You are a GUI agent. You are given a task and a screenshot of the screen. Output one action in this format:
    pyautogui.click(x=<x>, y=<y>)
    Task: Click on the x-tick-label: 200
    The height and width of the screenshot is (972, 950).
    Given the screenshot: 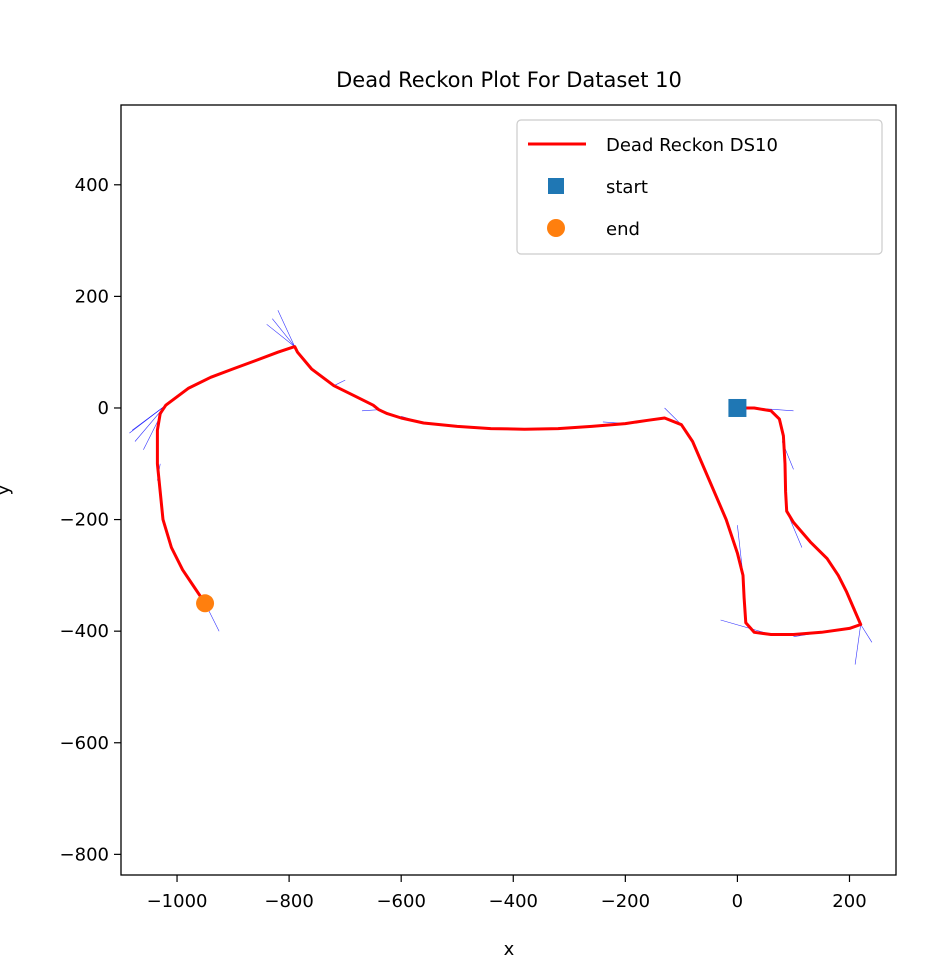 What is the action you would take?
    pyautogui.click(x=849, y=901)
    